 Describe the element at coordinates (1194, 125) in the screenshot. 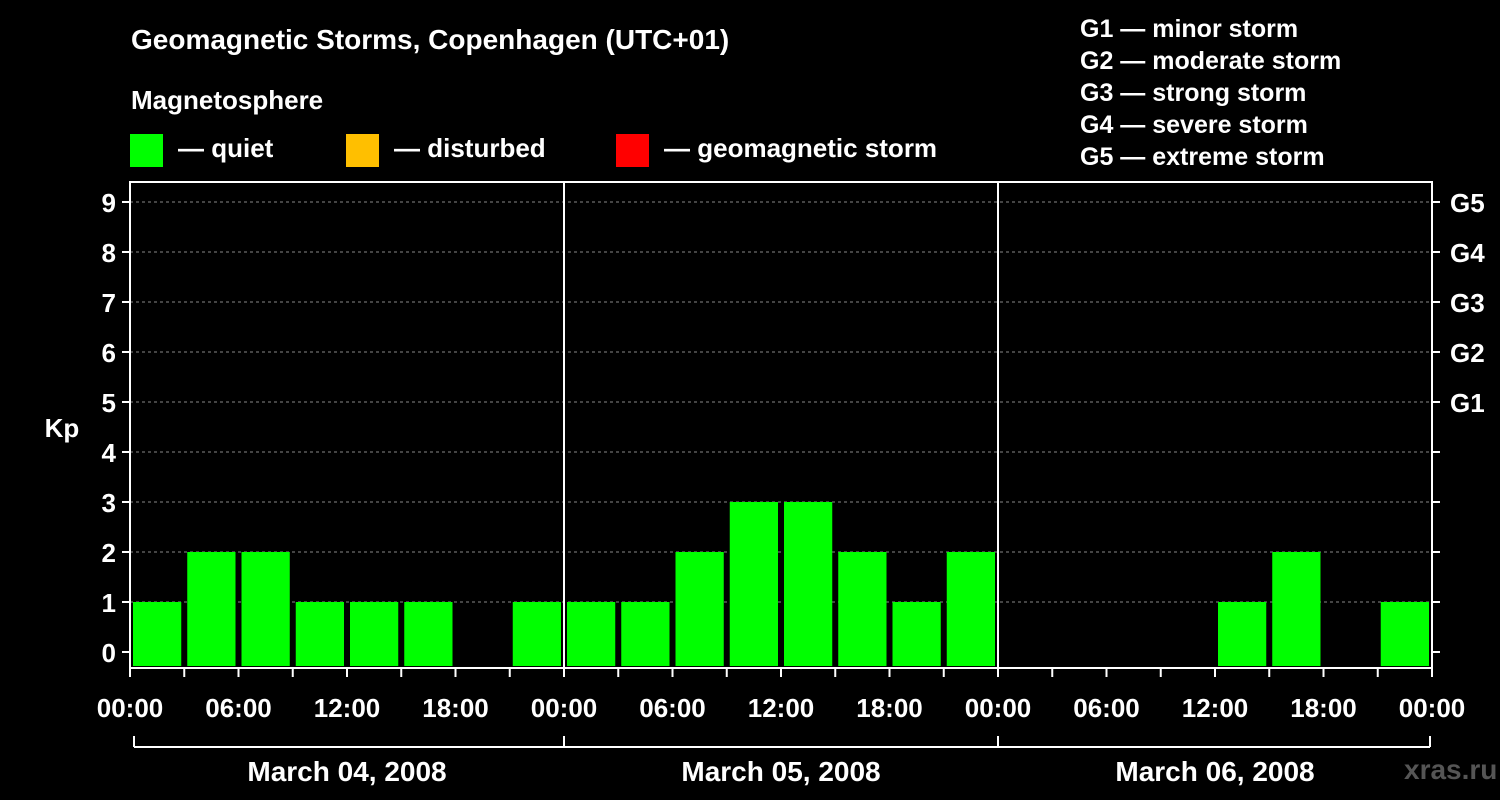

I see `storm-level-g4: G4 — severe storm` at that location.